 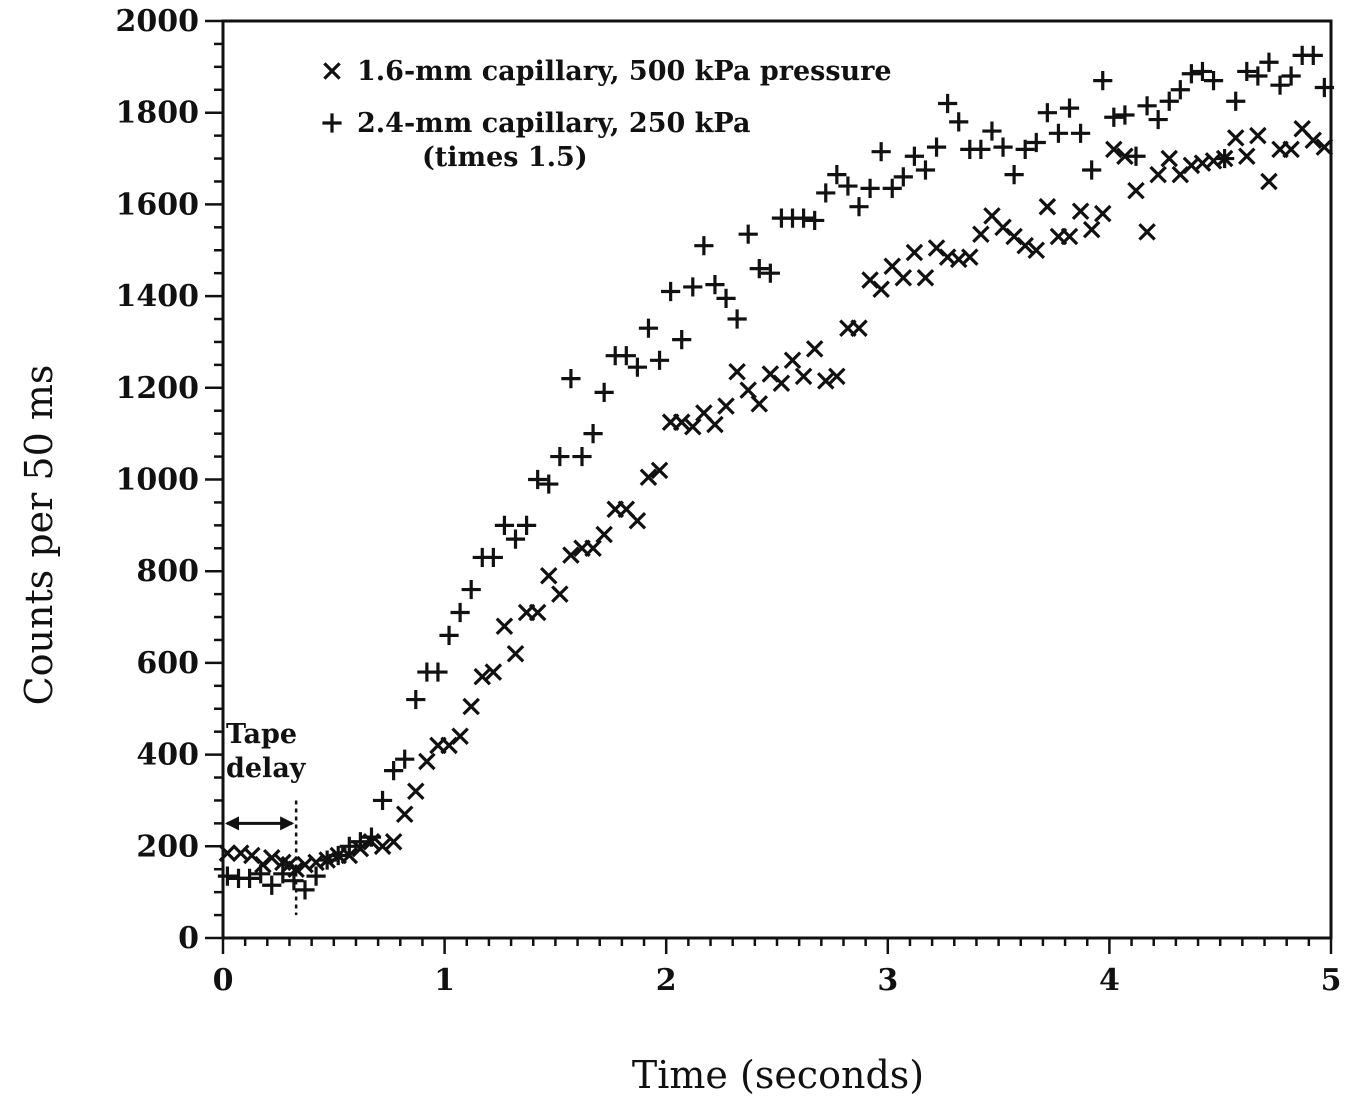 I want to click on x-tick-label: 0, so click(x=223, y=980).